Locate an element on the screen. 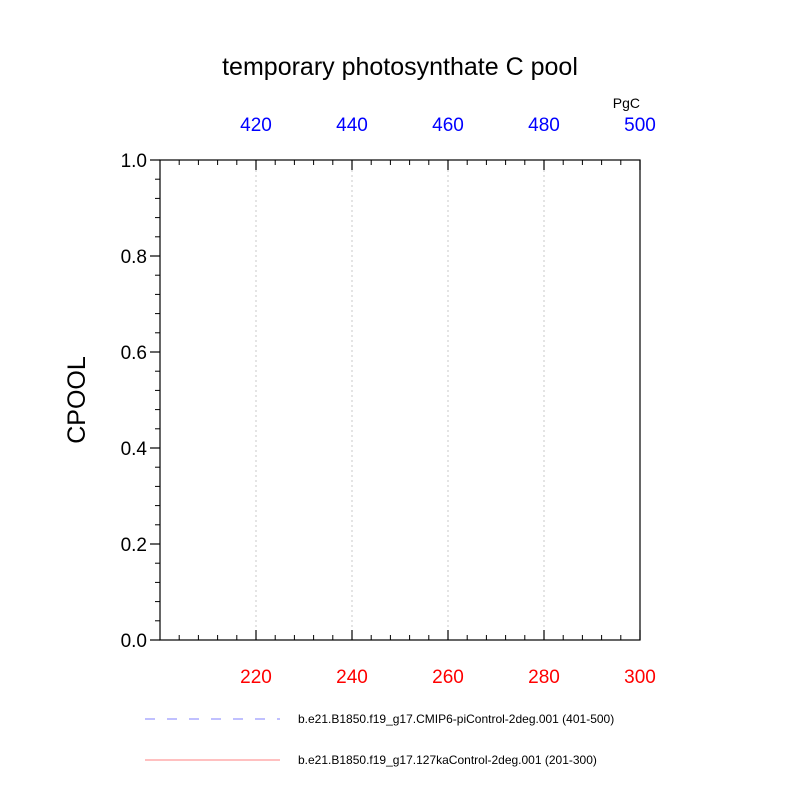 The height and width of the screenshot is (800, 800). x-bottom-tick-label: 300 is located at coordinates (640, 677).